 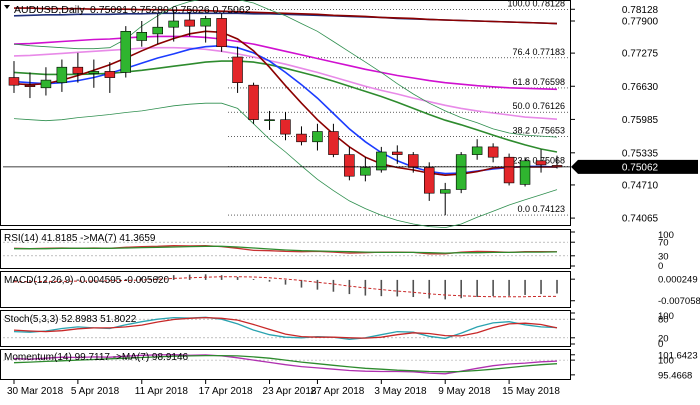 I want to click on time-tick-label: 23 Apr 2018, so click(x=290, y=391).